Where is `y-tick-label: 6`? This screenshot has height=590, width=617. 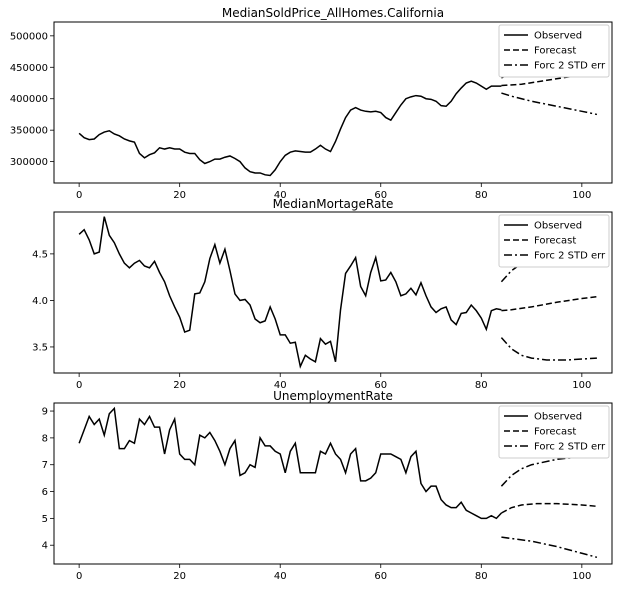
y-tick-label: 6 is located at coordinates (45, 492).